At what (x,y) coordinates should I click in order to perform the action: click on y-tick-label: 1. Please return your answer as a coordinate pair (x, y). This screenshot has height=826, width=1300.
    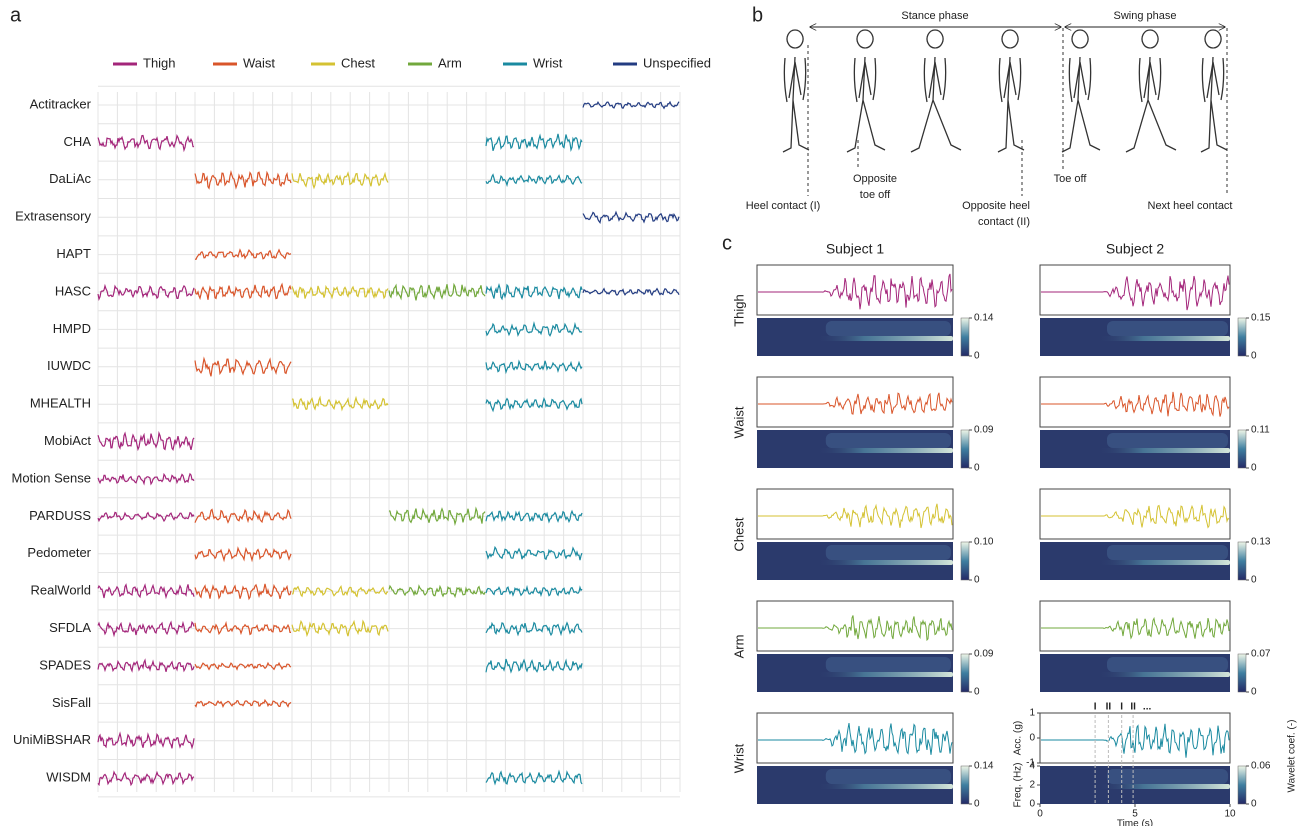
    Looking at the image, I should click on (1032, 713).